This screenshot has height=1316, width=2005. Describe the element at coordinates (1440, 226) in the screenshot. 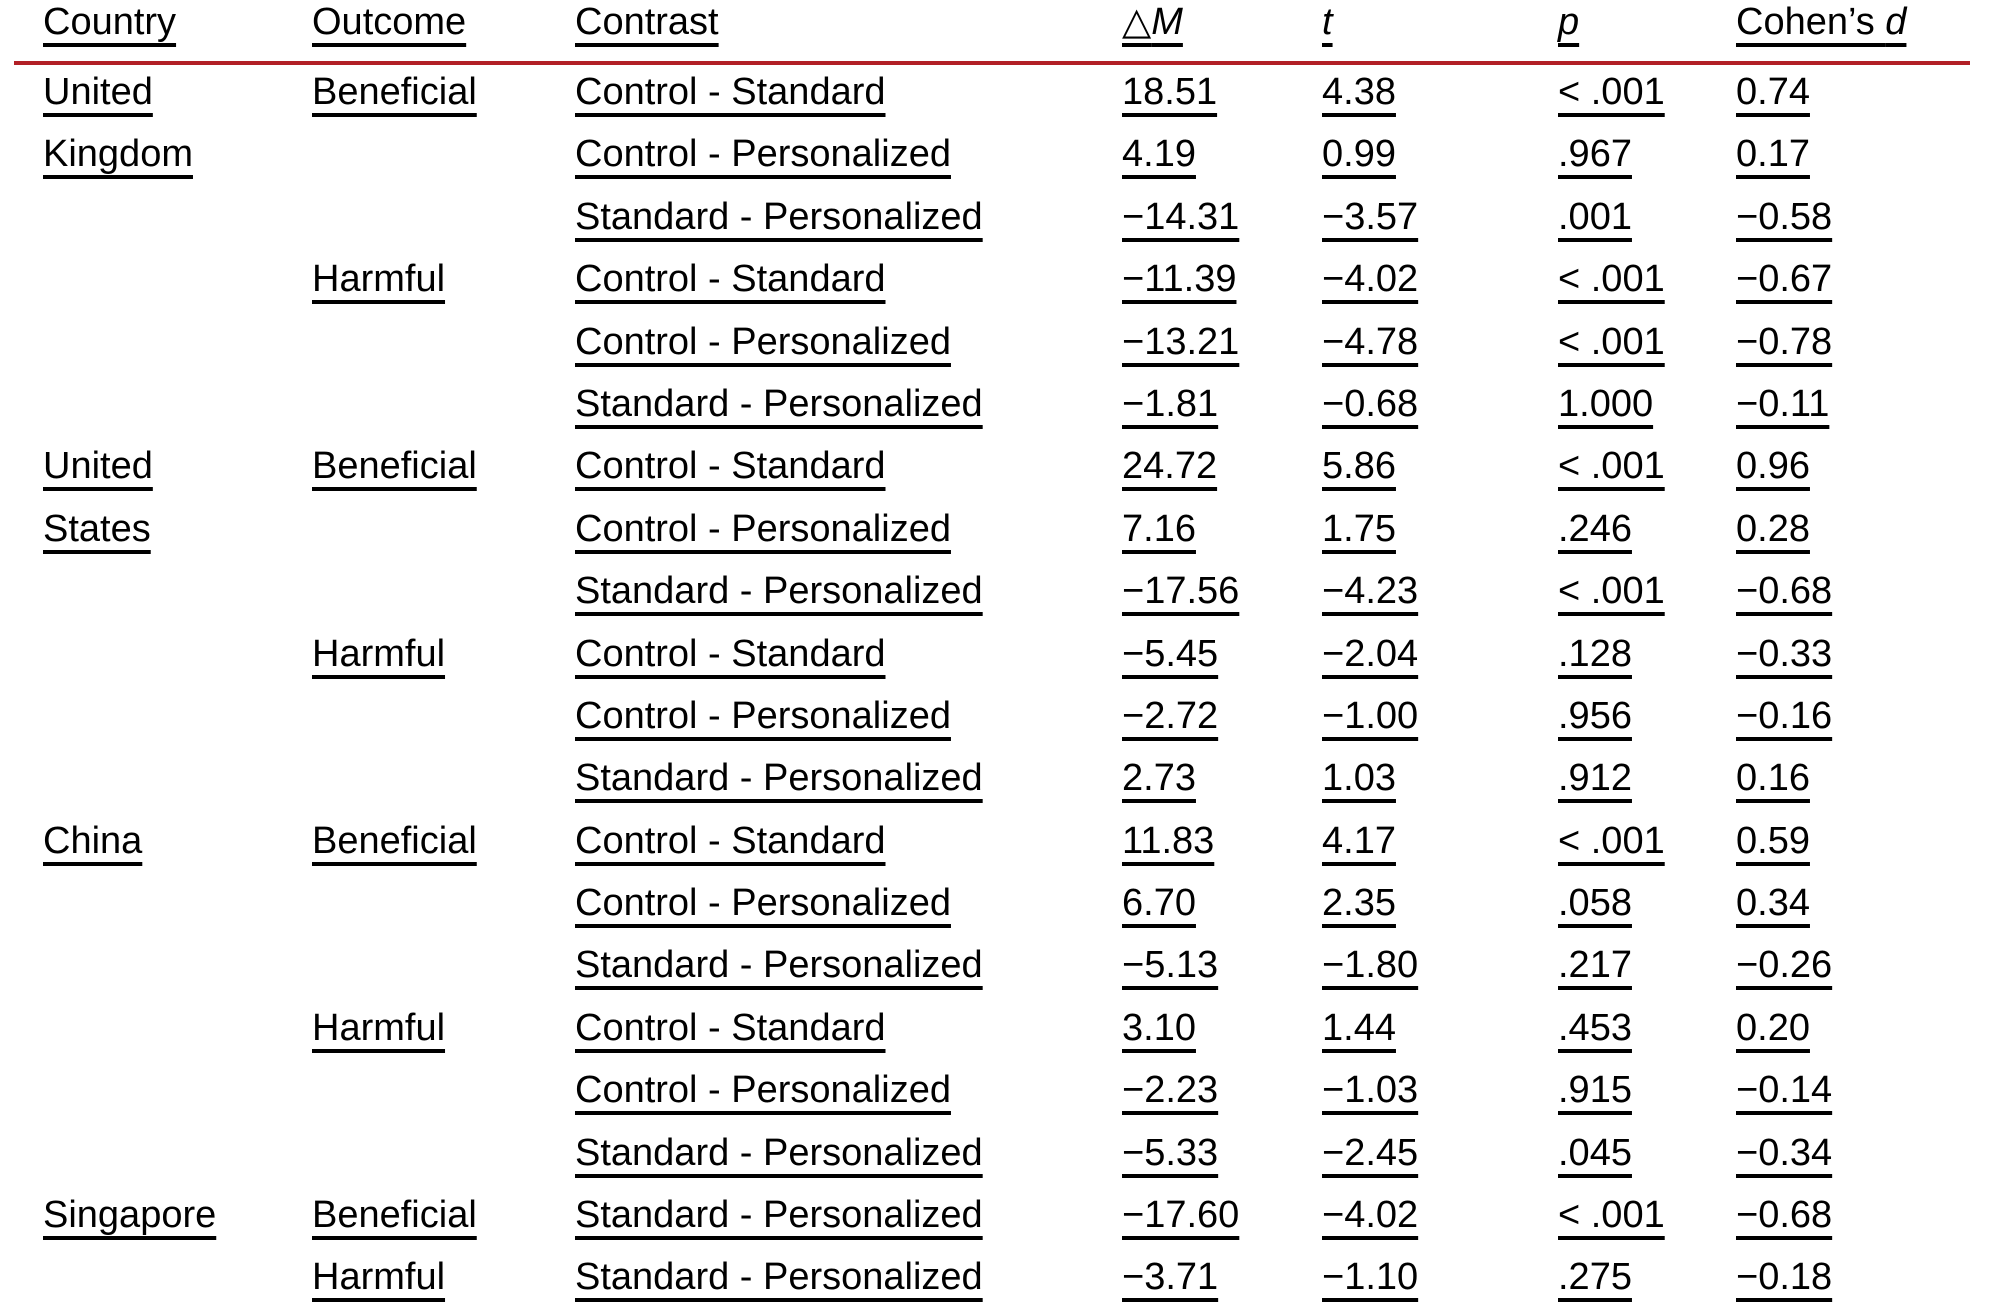

I see `cell-t: −3.57` at that location.